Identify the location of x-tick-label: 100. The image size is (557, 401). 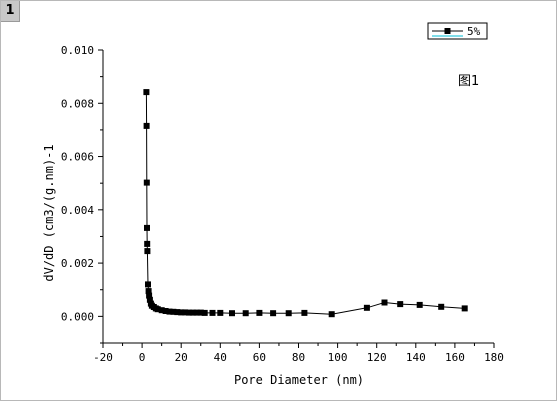
(338, 357).